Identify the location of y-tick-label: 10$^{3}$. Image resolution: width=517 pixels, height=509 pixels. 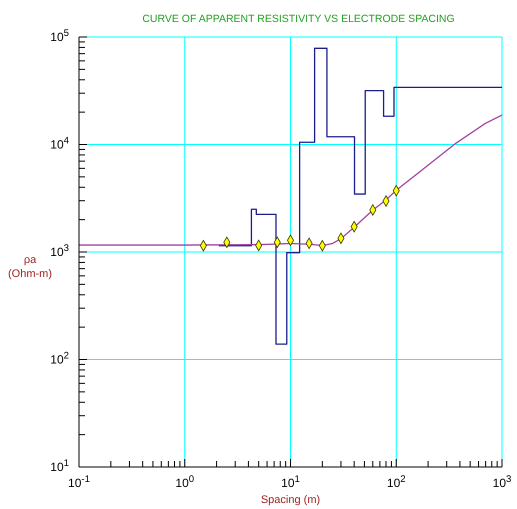
(59, 250).